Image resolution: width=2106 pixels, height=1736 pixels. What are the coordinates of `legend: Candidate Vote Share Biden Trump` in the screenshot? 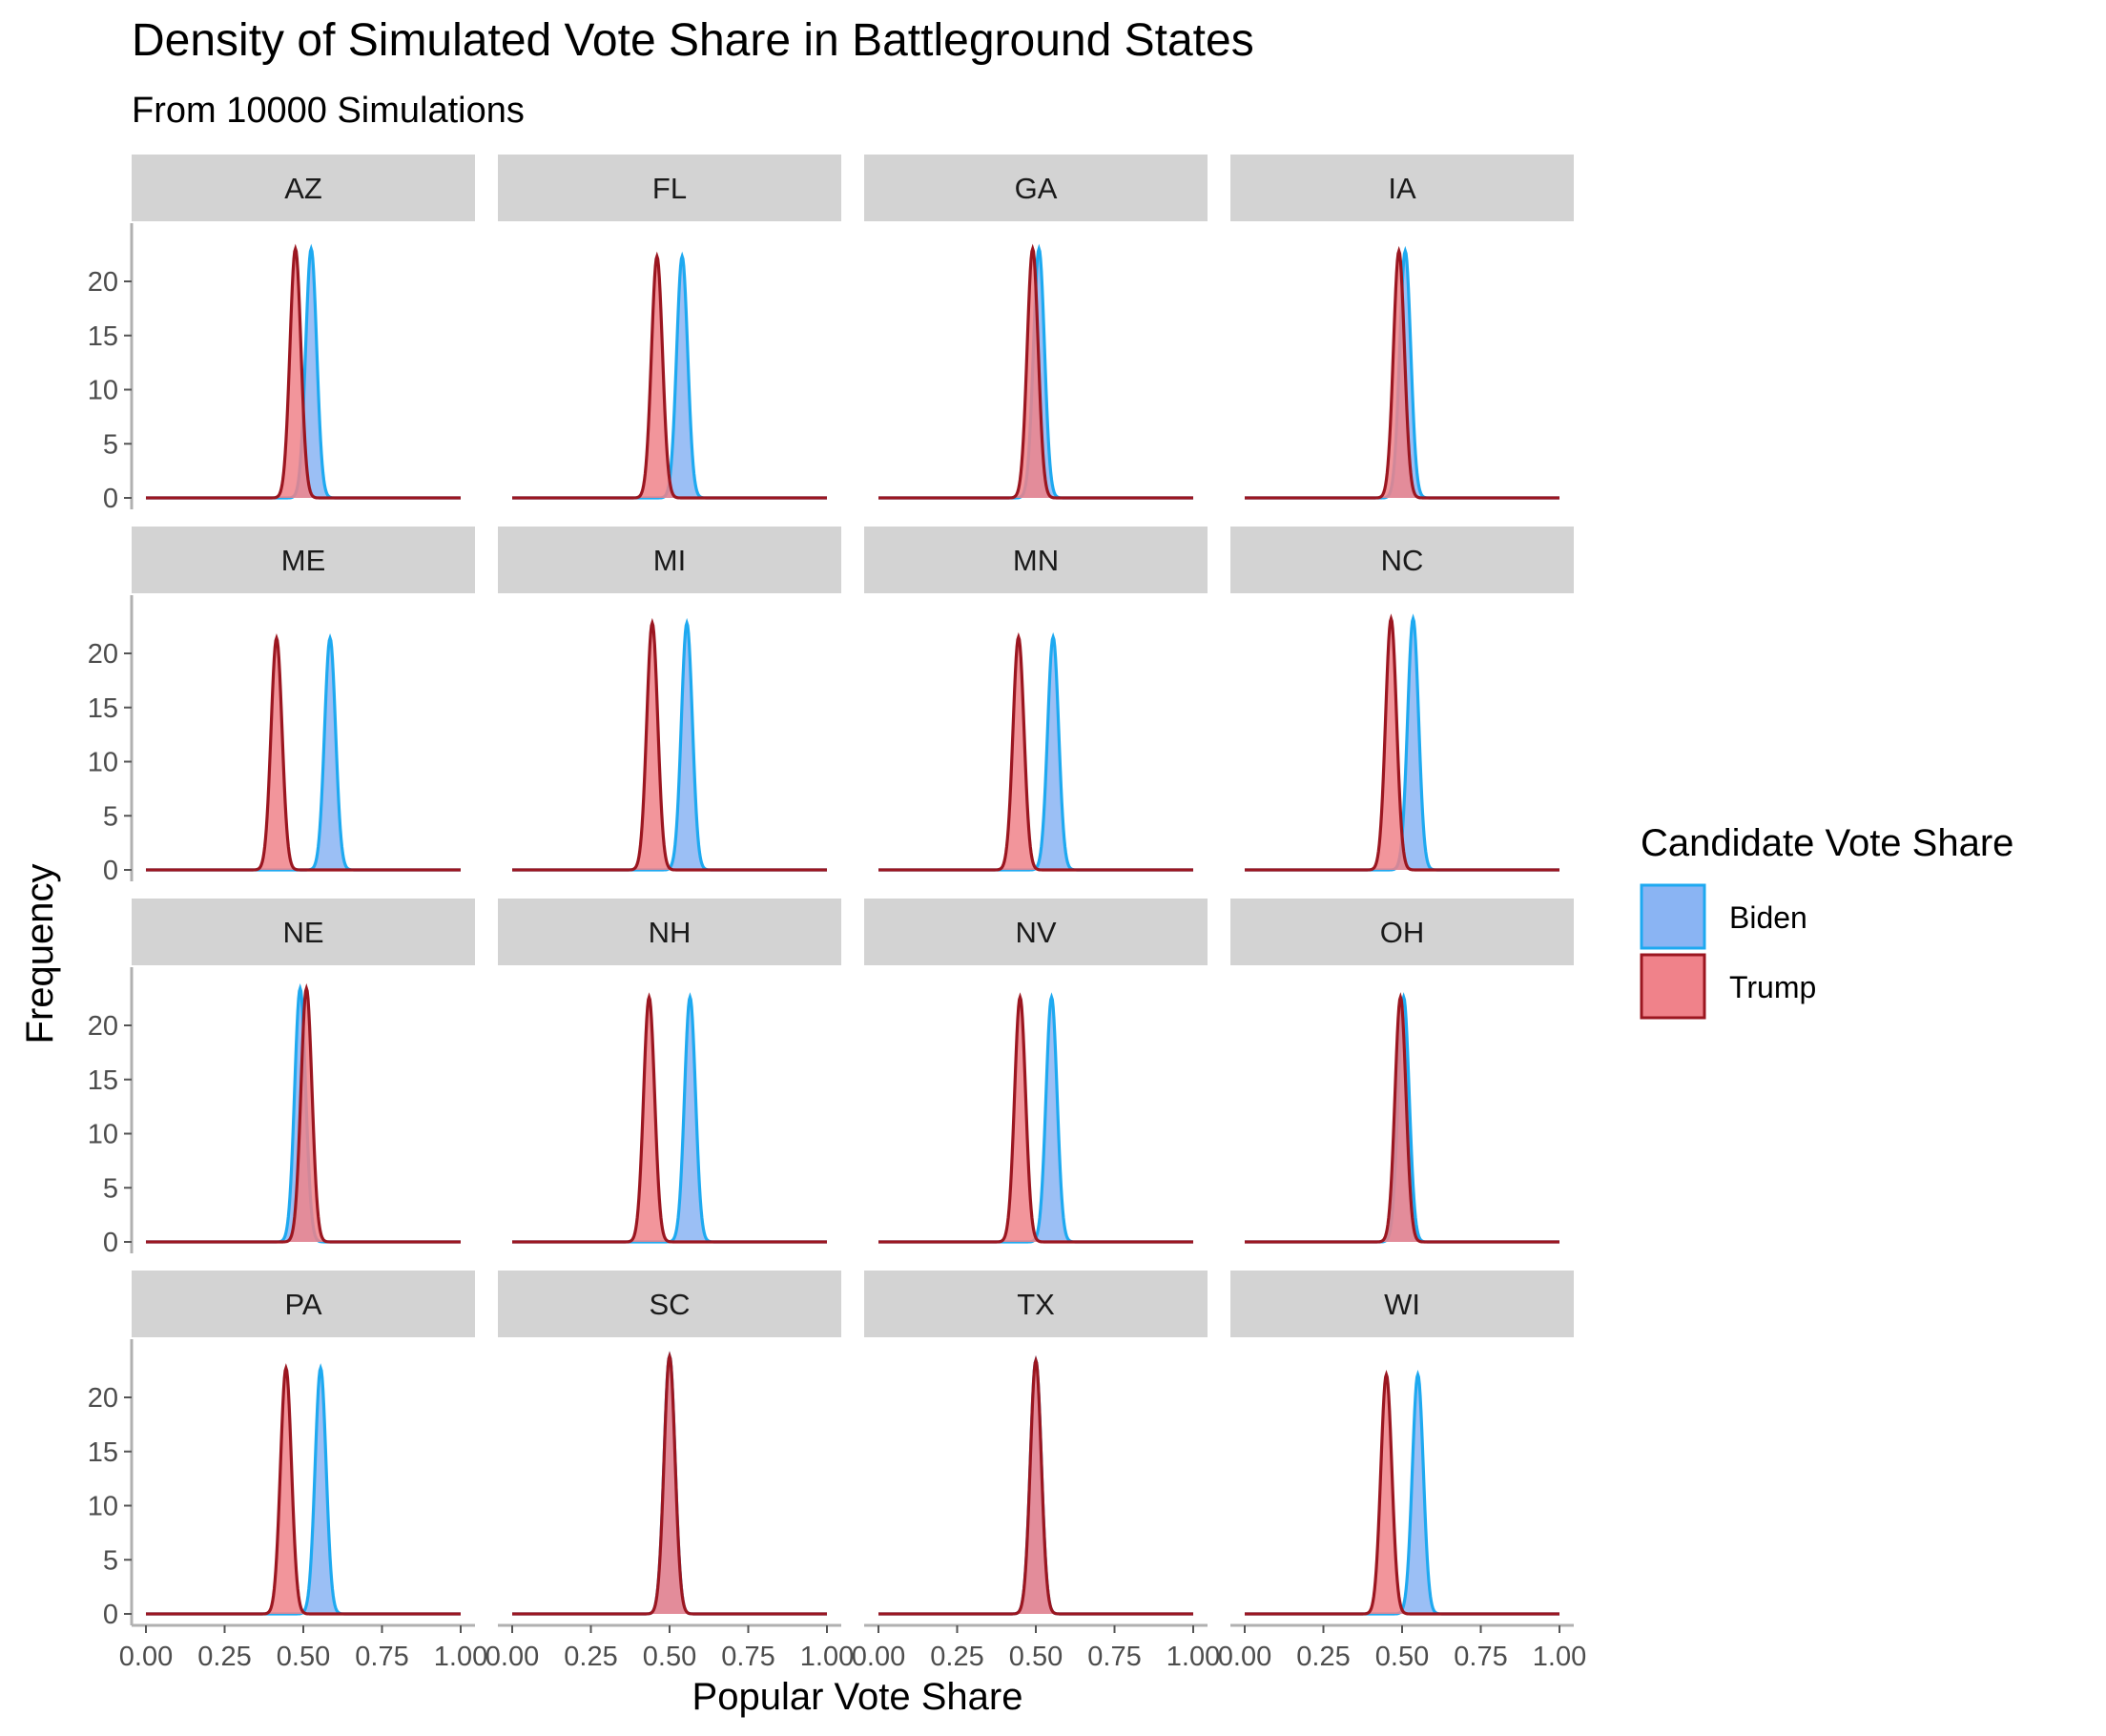 It's located at (1826, 921).